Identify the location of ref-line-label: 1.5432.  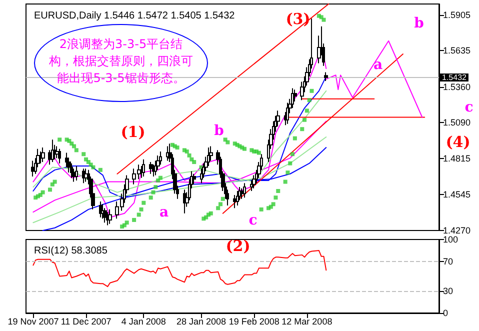
(455, 77).